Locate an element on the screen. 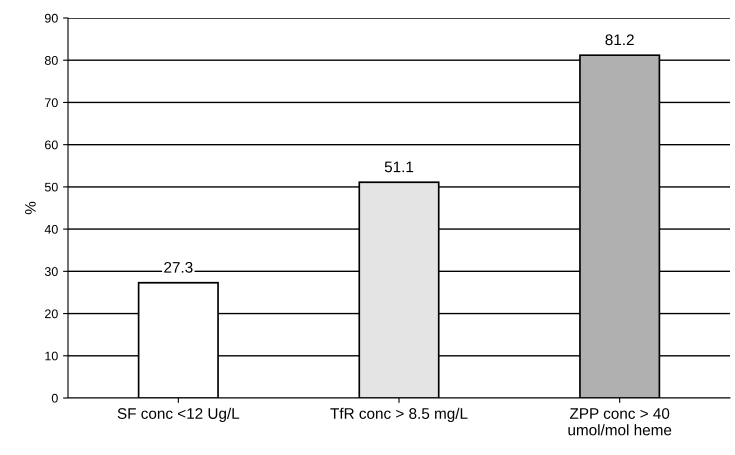 The height and width of the screenshot is (455, 735). y-tick-label: 50 is located at coordinates (51, 187).